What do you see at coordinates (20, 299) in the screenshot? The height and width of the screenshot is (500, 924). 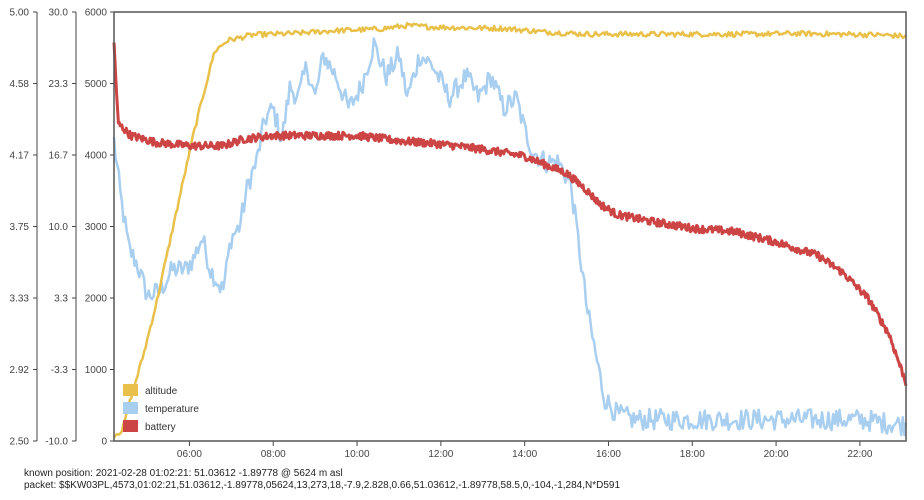 I see `battery-axis-tick-label: 3.33` at bounding box center [20, 299].